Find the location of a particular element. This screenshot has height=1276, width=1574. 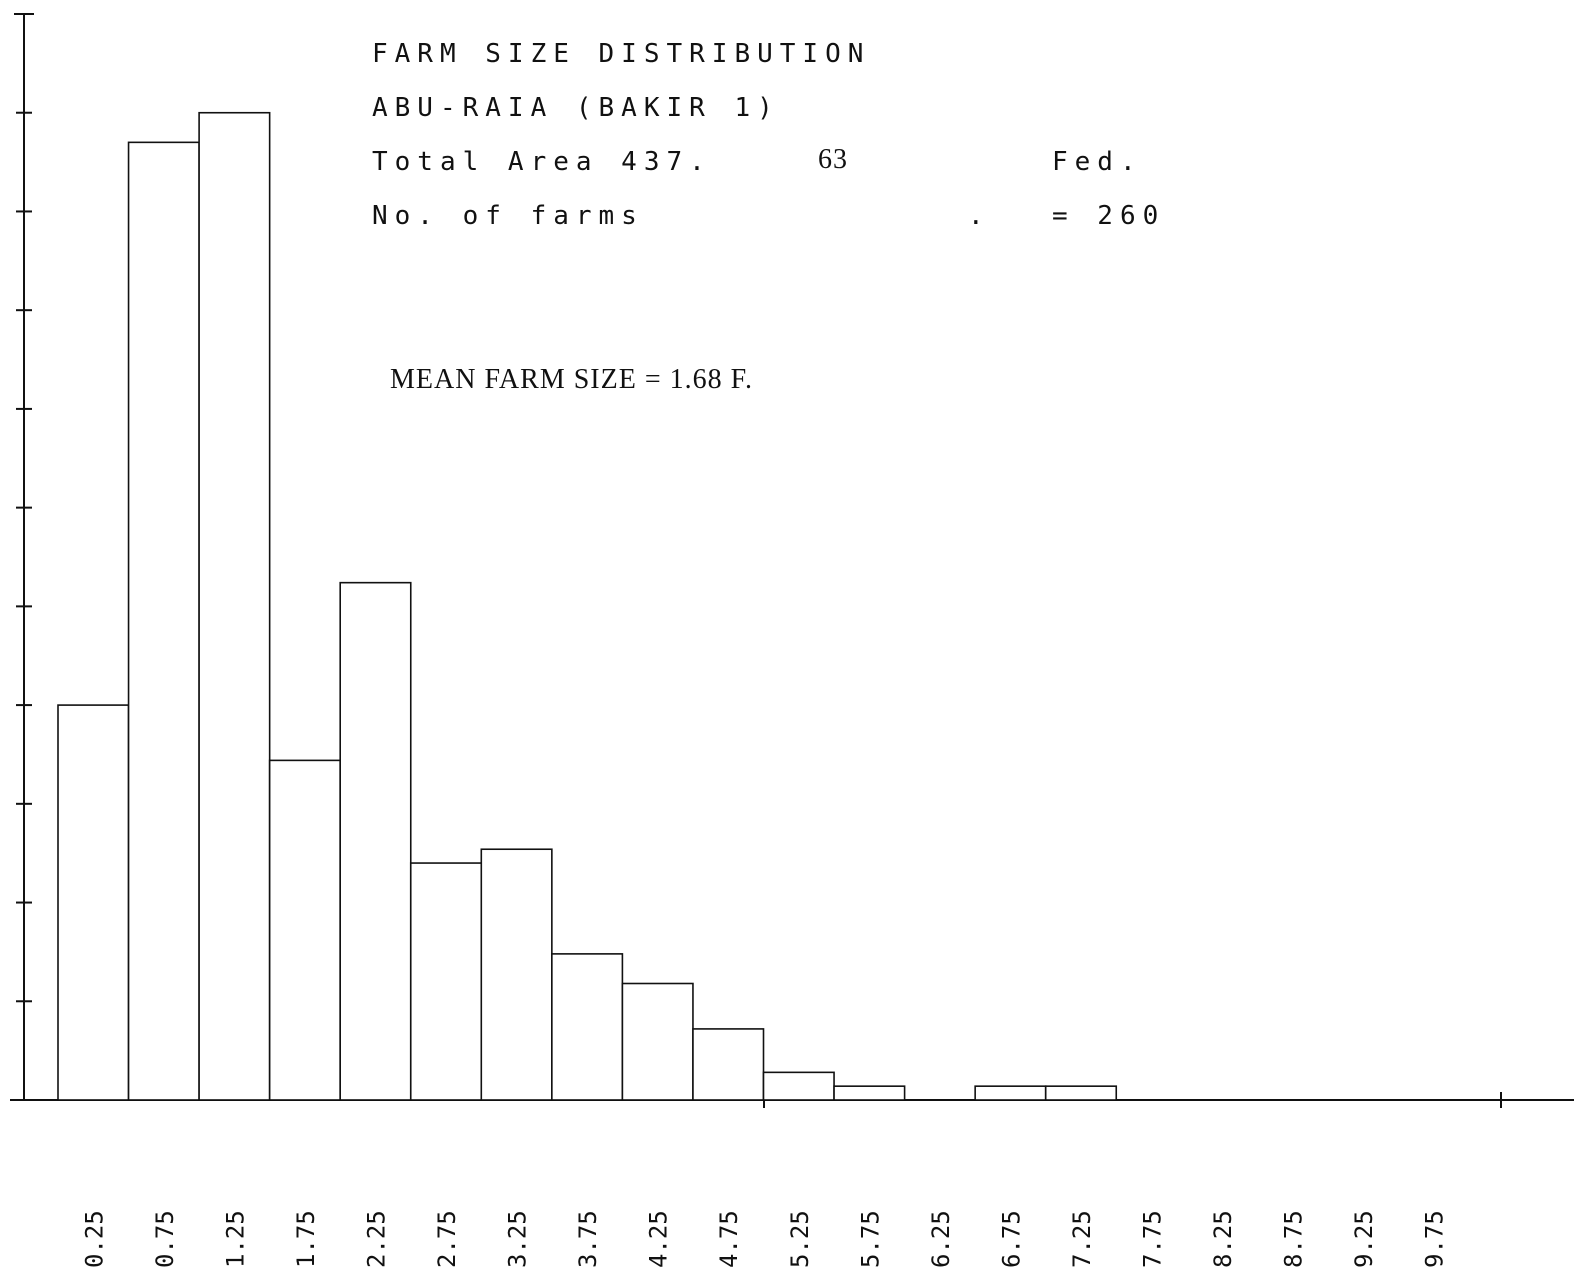

farms-count-label: No. of farms is located at coordinates (508, 216).